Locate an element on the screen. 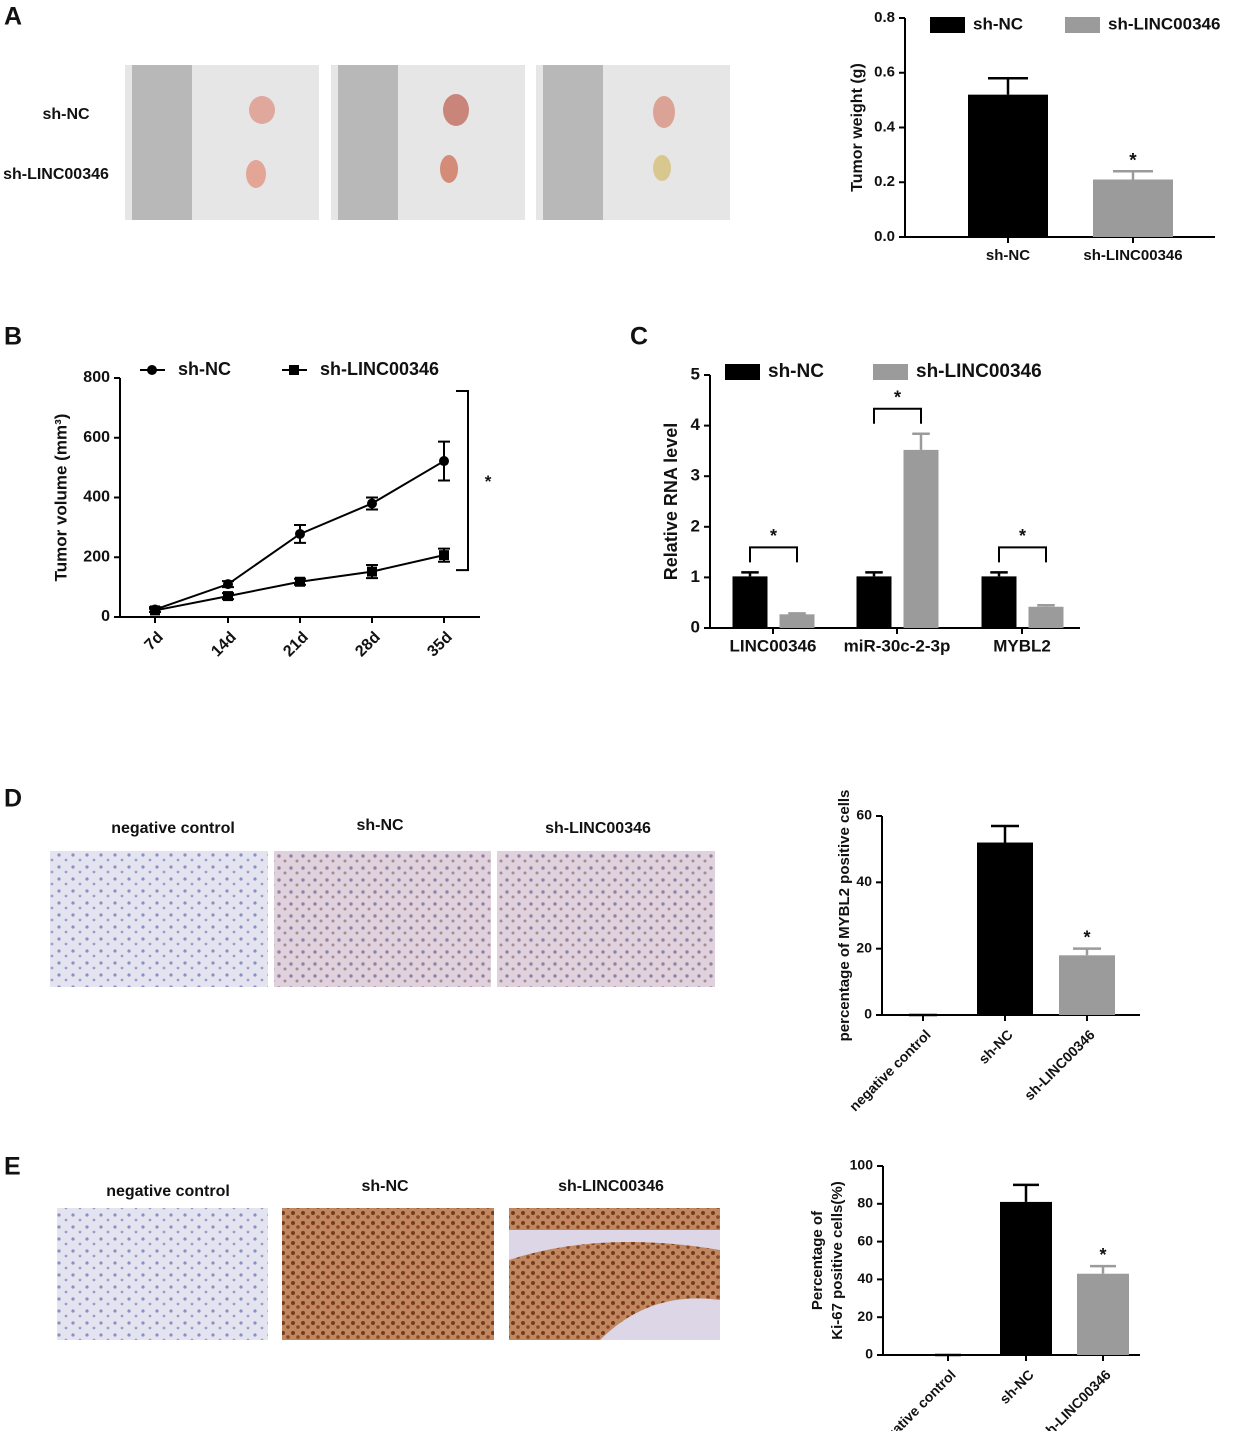 The width and height of the screenshot is (1239, 1431). y-tick-label: 2 is located at coordinates (695, 525).